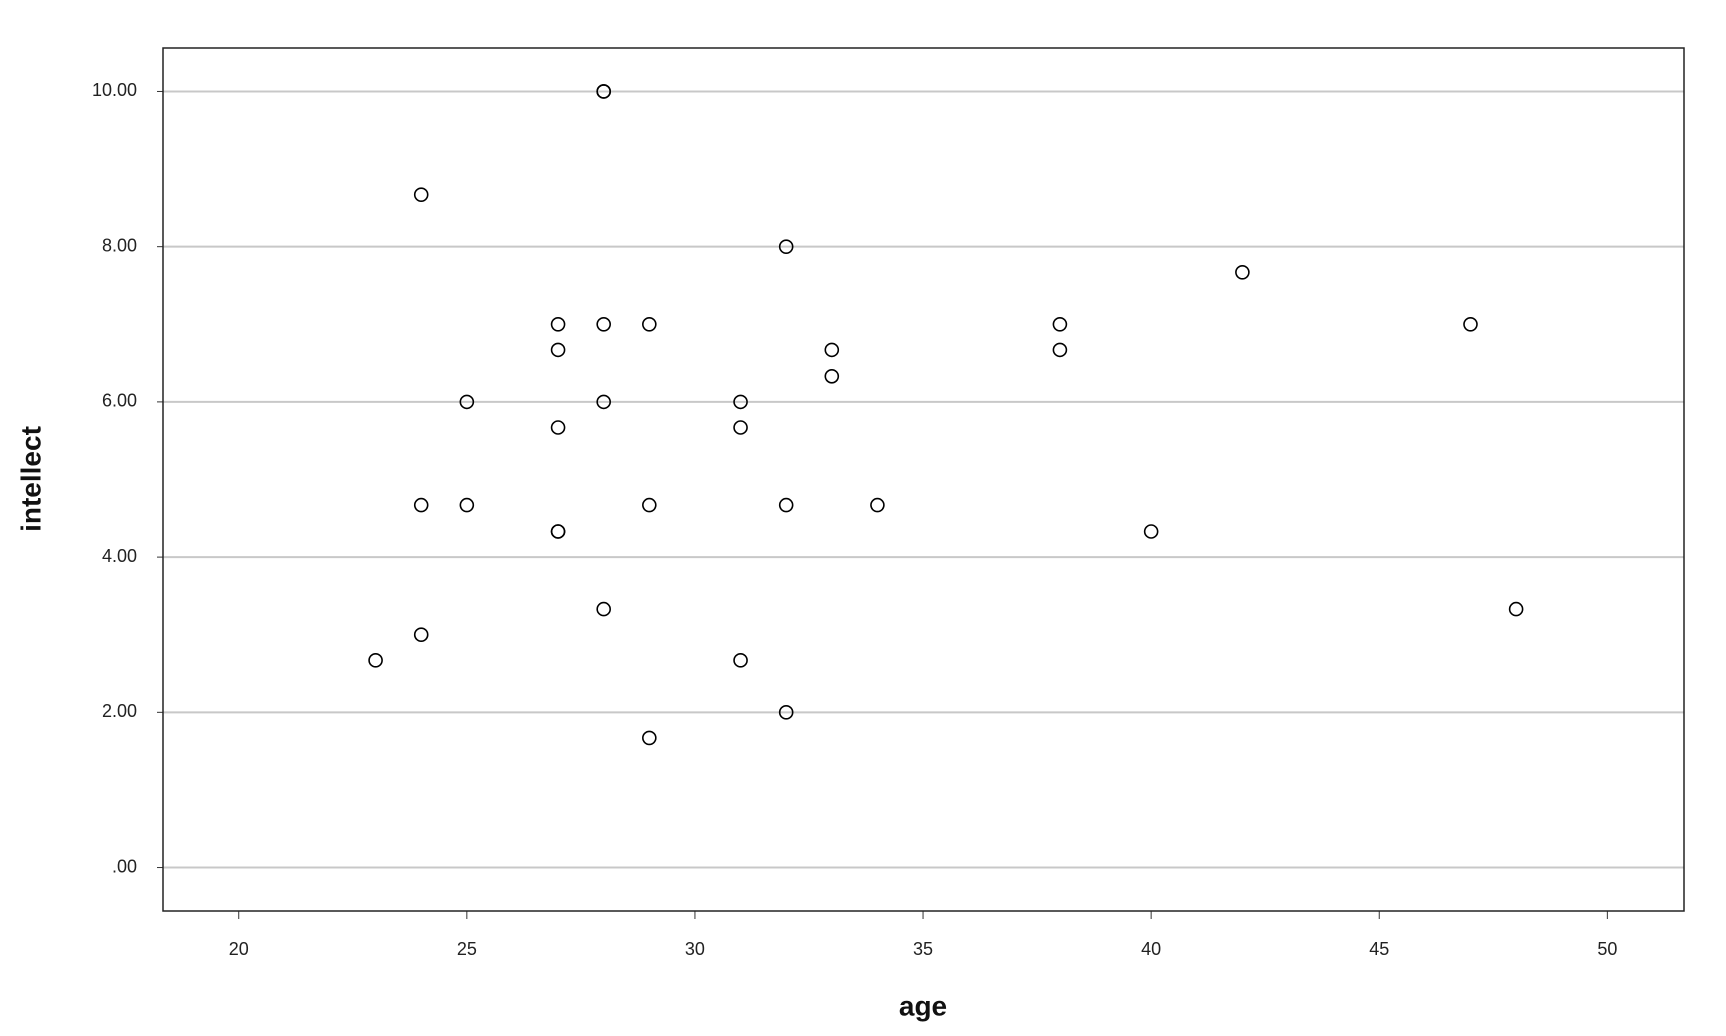 This screenshot has width=1726, height=1036. What do you see at coordinates (124, 866) in the screenshot?
I see `y-tick-label: .00` at bounding box center [124, 866].